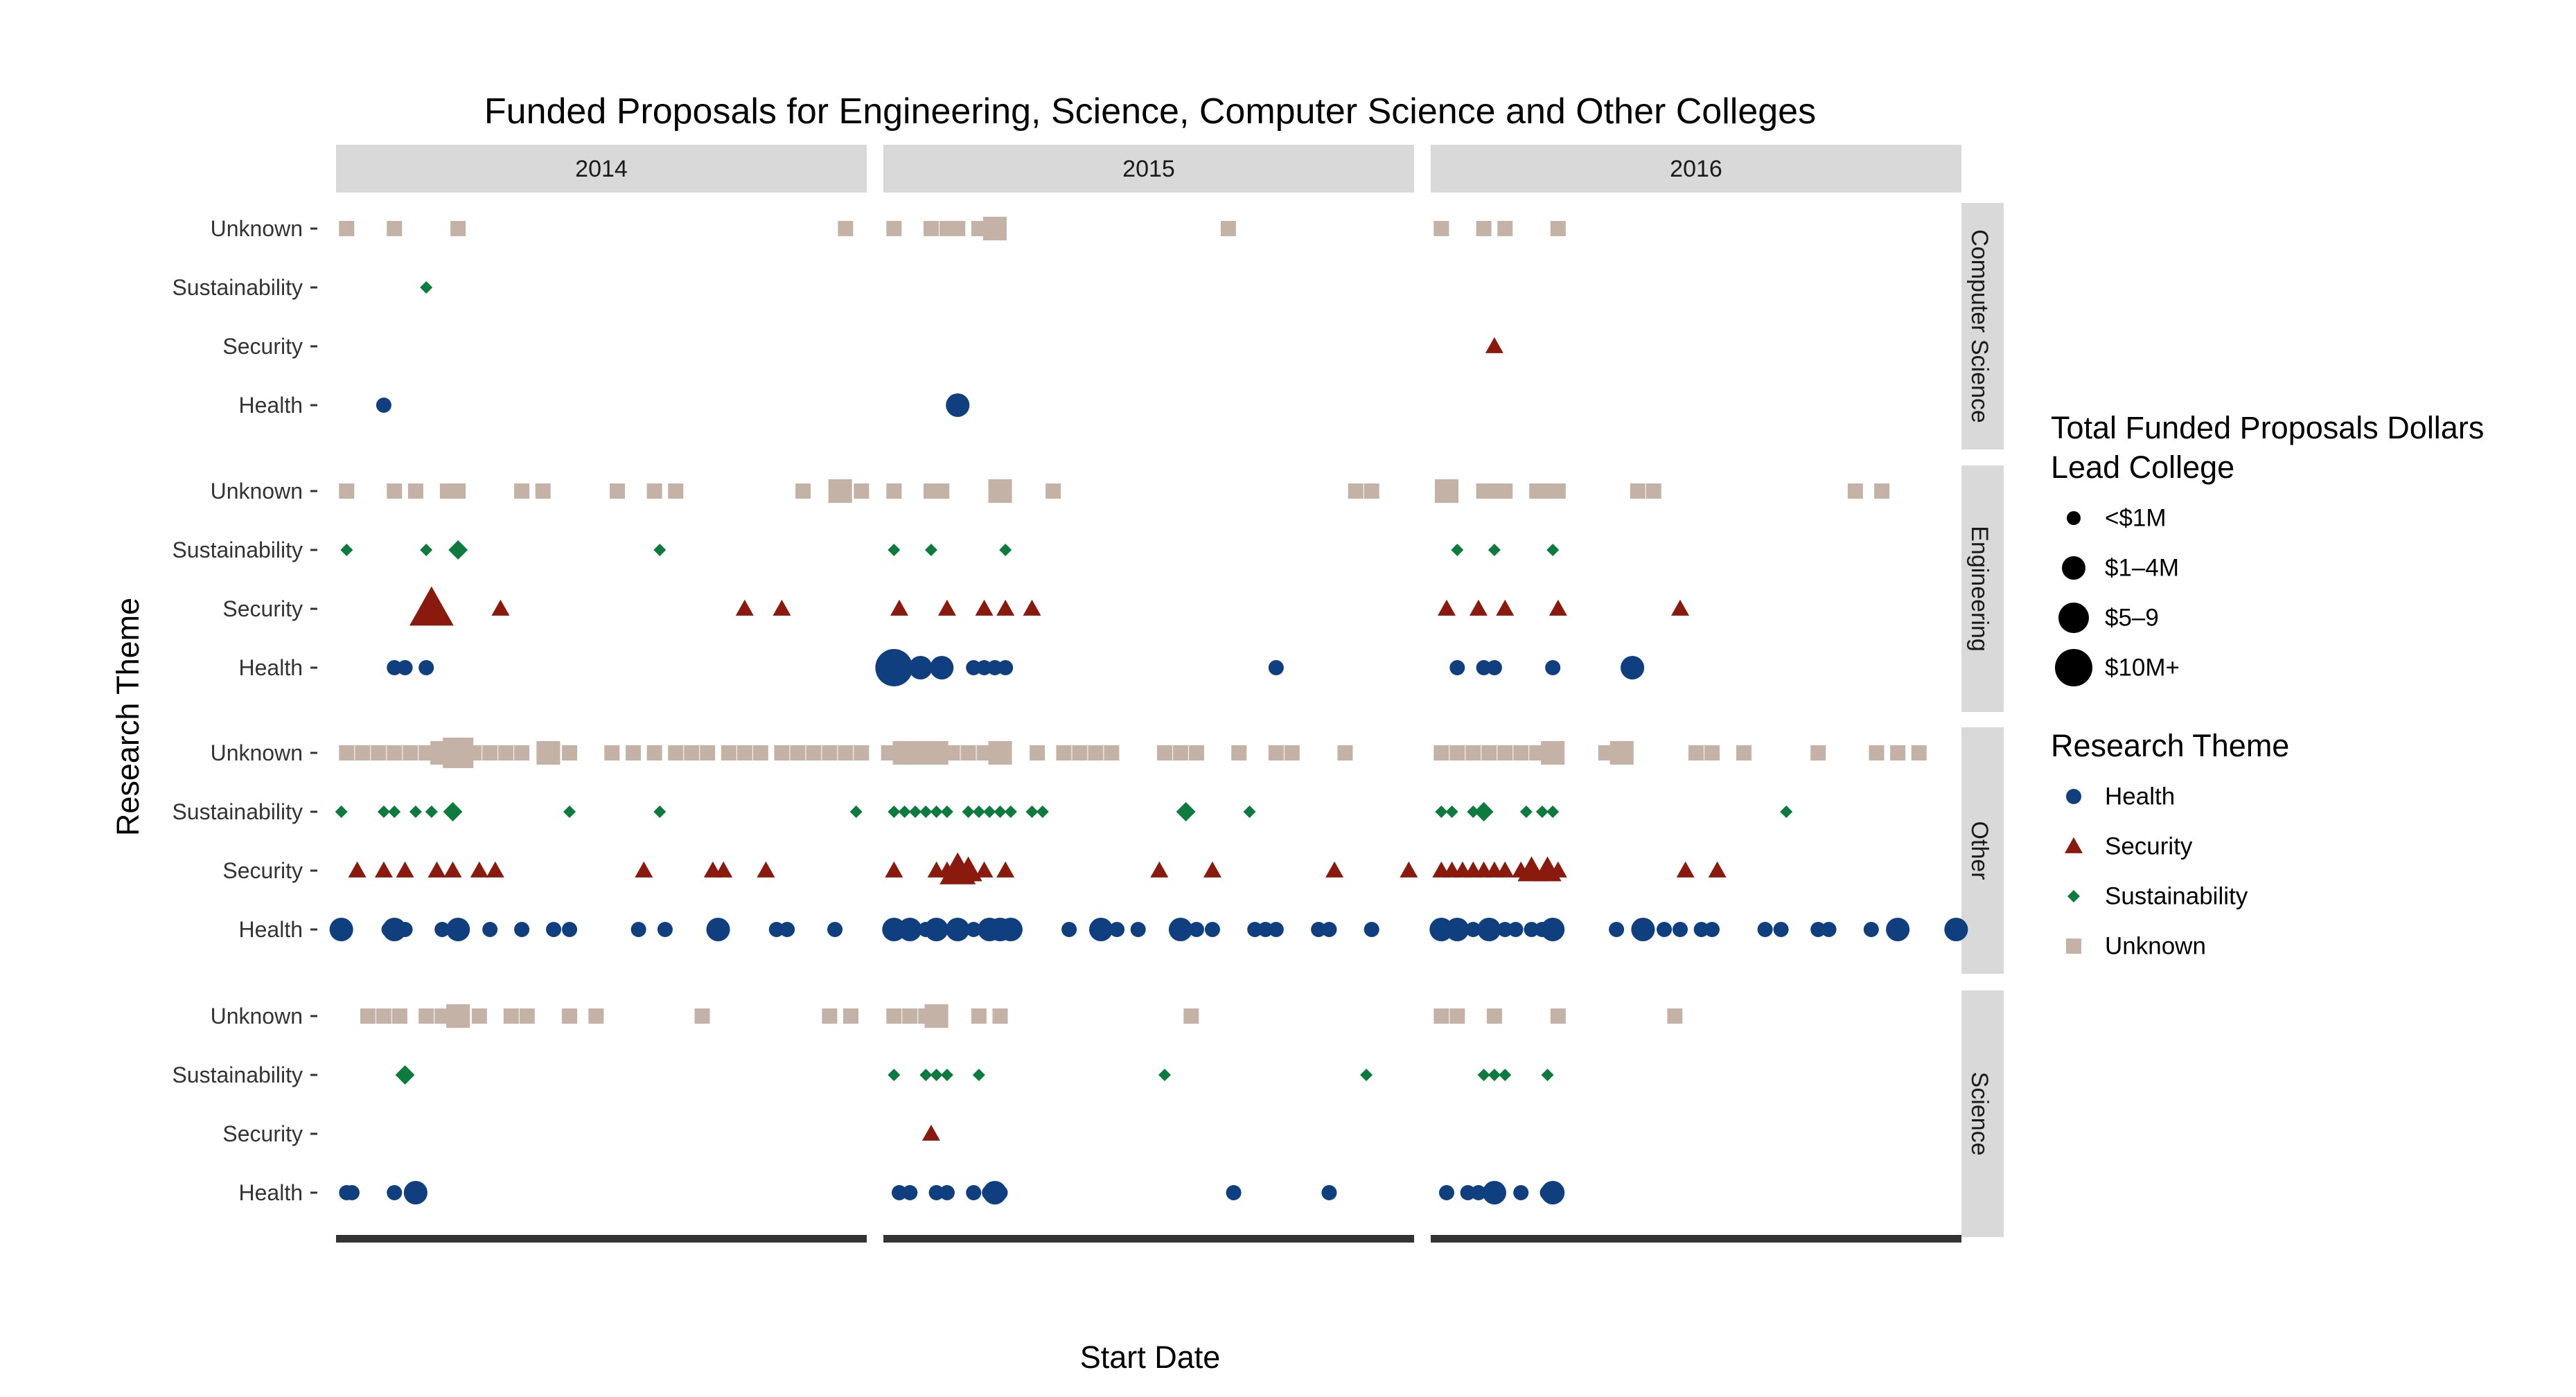 This screenshot has height=1397, width=2576. What do you see at coordinates (2176, 896) in the screenshot?
I see `theme-legend-label: Sustainability` at bounding box center [2176, 896].